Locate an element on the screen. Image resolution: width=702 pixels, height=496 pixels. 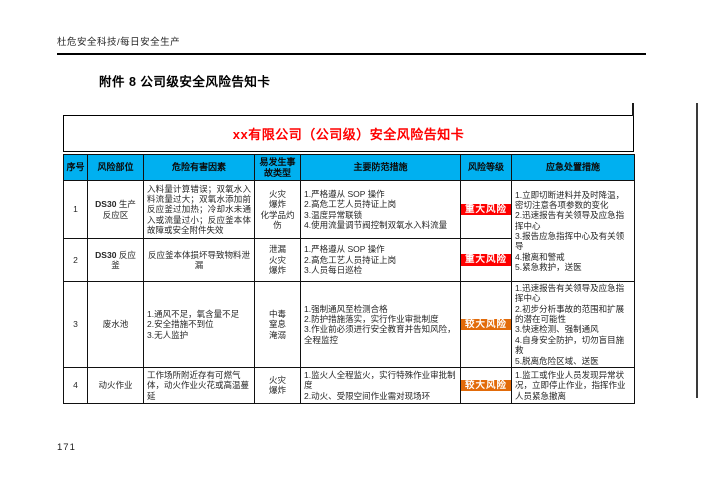
card-title: xx有限公司（公司级）安全风险告知卡 is located at coordinates (348, 134).